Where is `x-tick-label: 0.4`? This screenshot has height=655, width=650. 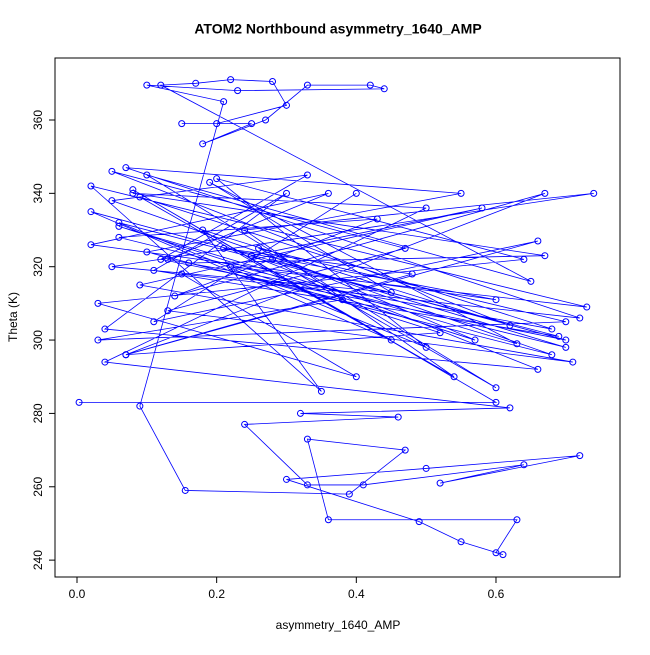
x-tick-label: 0.4 is located at coordinates (356, 594).